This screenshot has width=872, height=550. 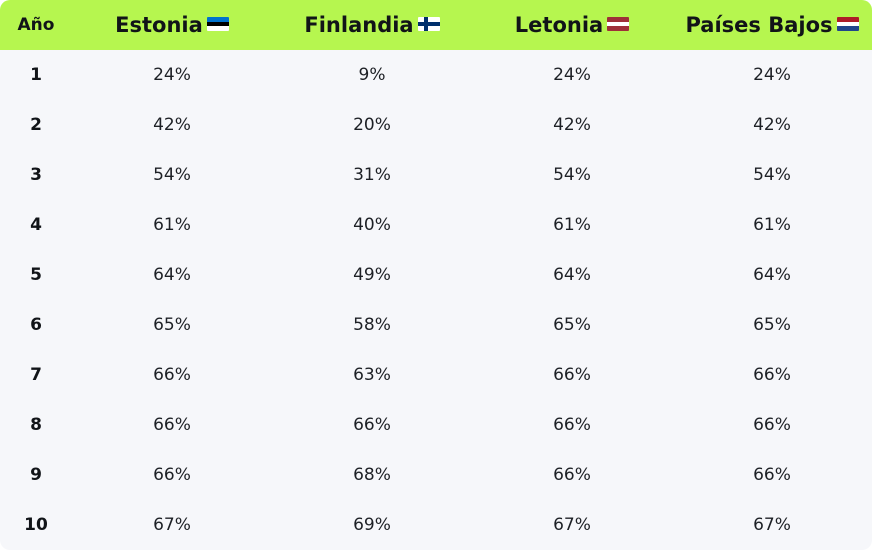 I want to click on value-cell-netherlands: 64%, so click(x=772, y=275).